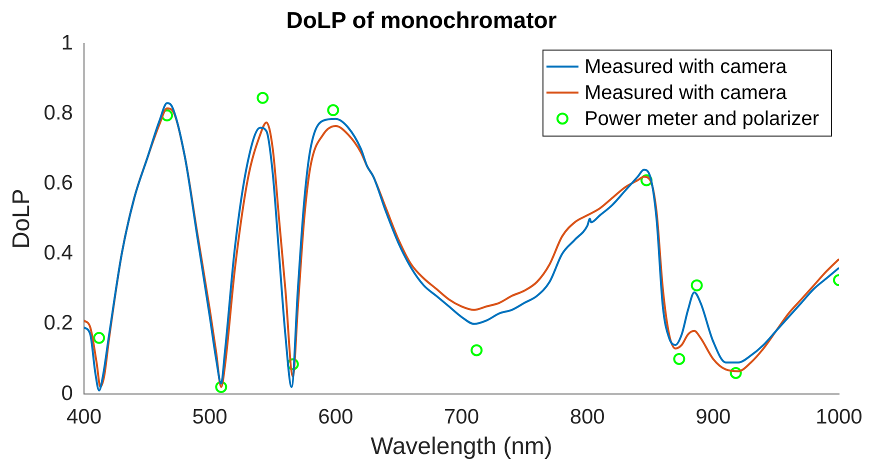 Image resolution: width=879 pixels, height=466 pixels. I want to click on x-tick-label: 400, so click(84, 416).